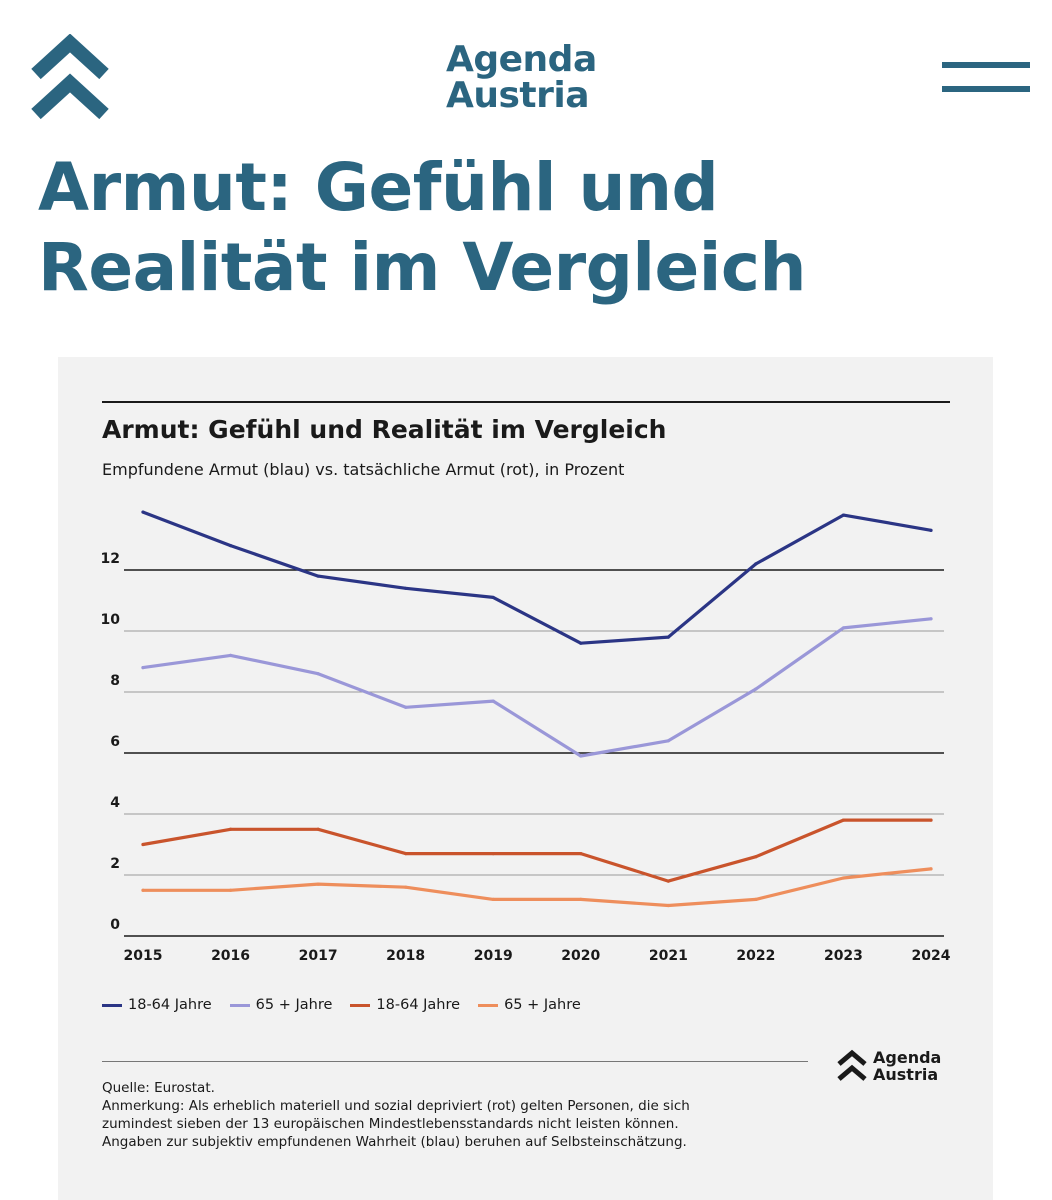 Image resolution: width=1052 pixels, height=1200 pixels. I want to click on mini-logo-line-1: Agenda, so click(907, 1057).